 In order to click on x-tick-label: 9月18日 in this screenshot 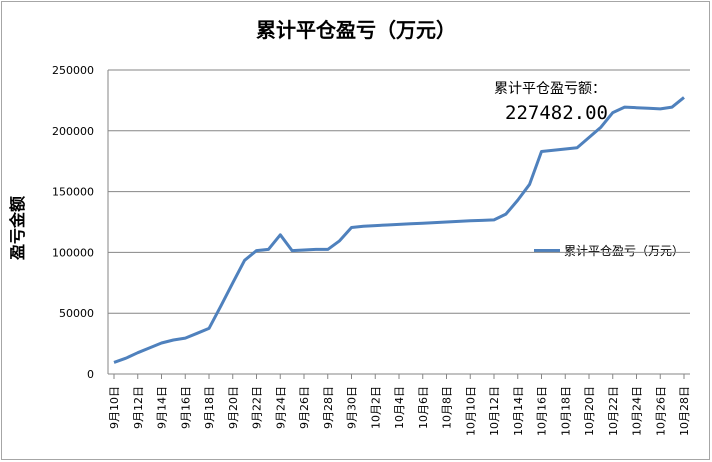, I will do `click(209, 407)`.